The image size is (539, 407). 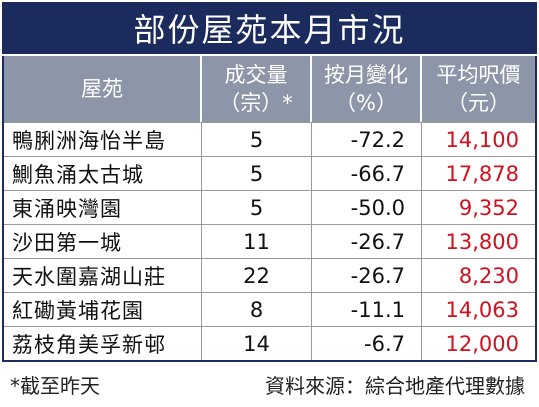 What do you see at coordinates (257, 241) in the screenshot?
I see `table-cell: 11` at bounding box center [257, 241].